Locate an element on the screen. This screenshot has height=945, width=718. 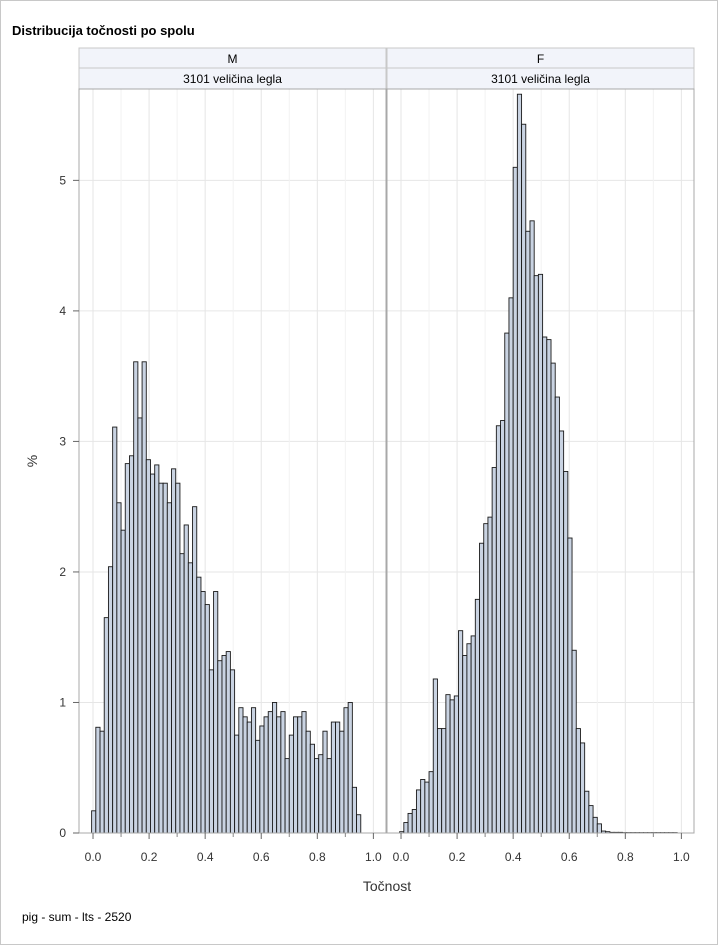
x-axis-label: Točnost is located at coordinates (387, 886).